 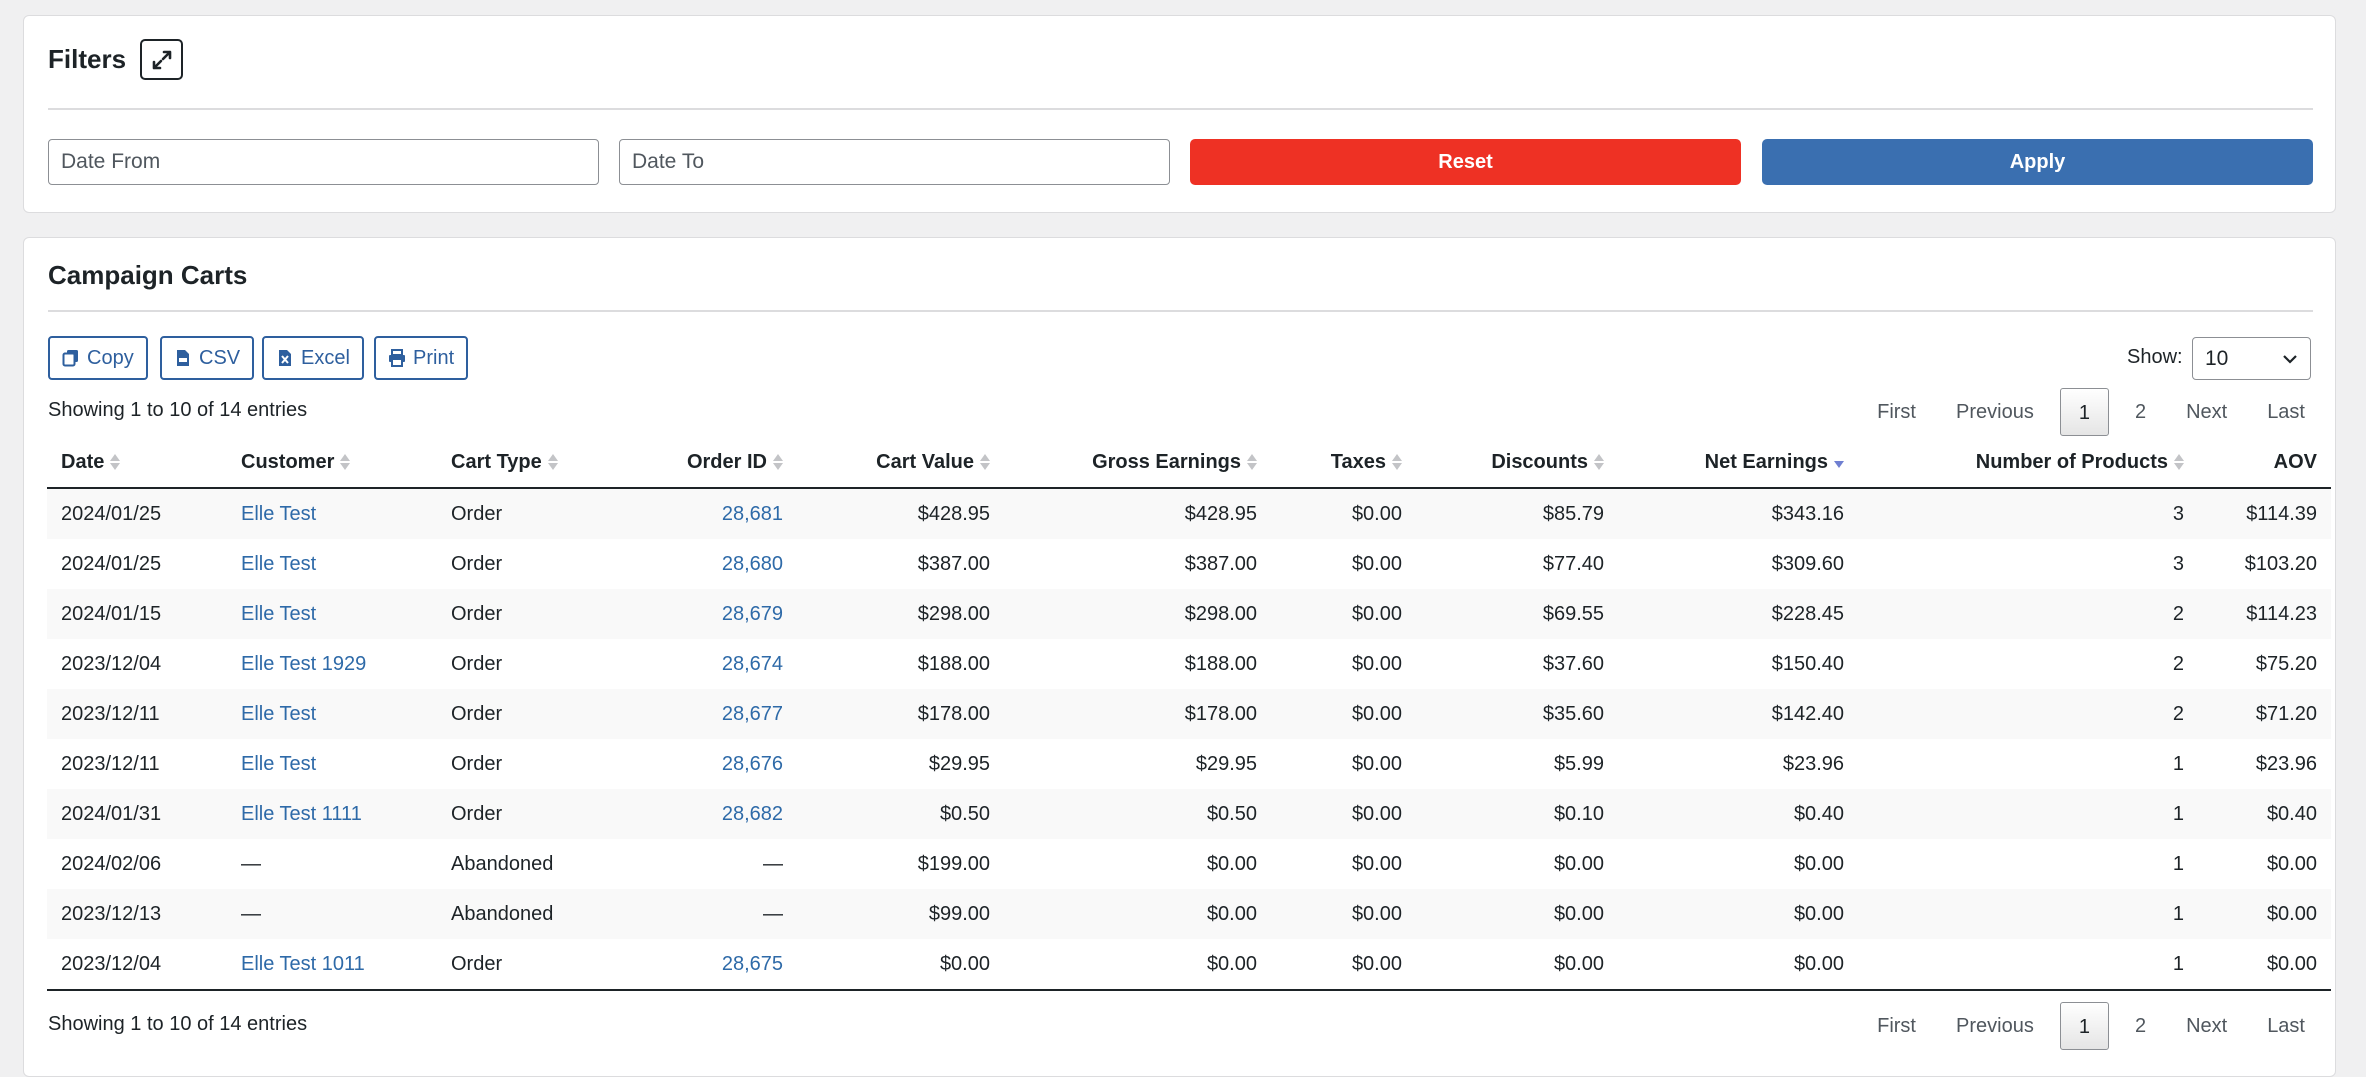 I want to click on table-info-top: Showing 1 to 10 of 14 entries, so click(x=178, y=410).